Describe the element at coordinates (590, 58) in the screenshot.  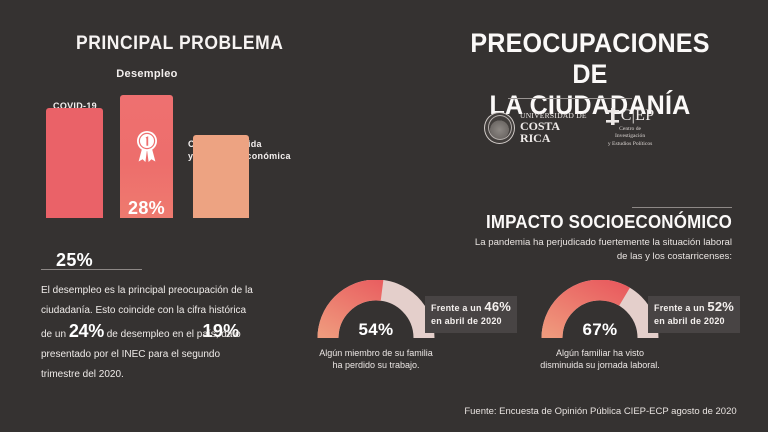
I see `page-title-line1: PREOCUPACIONES DE` at that location.